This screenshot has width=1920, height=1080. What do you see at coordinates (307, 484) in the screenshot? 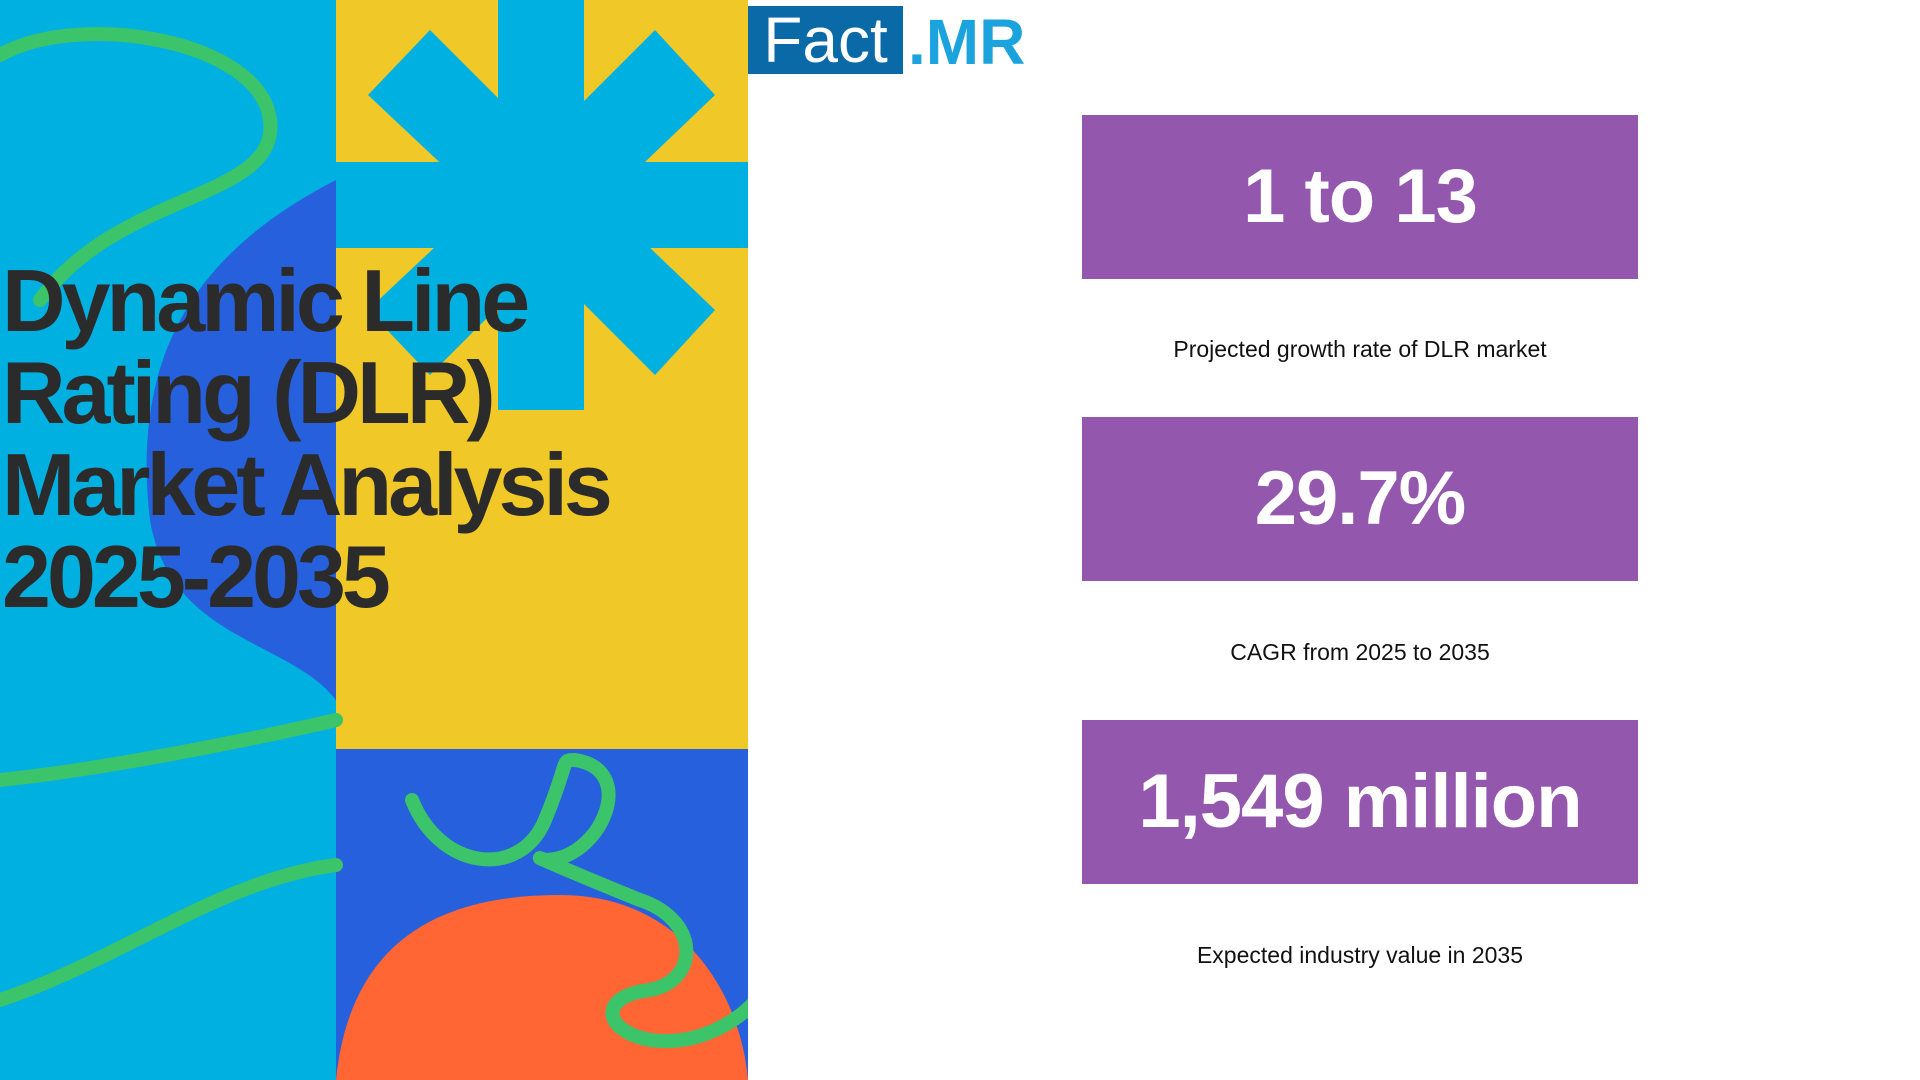
I see `title-line: Market Analysis` at bounding box center [307, 484].